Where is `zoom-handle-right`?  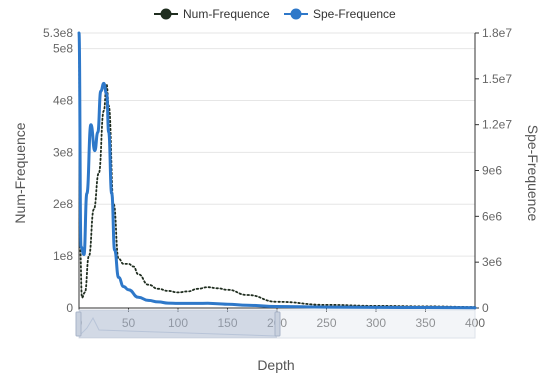
zoom-handle-right is located at coordinates (277, 324).